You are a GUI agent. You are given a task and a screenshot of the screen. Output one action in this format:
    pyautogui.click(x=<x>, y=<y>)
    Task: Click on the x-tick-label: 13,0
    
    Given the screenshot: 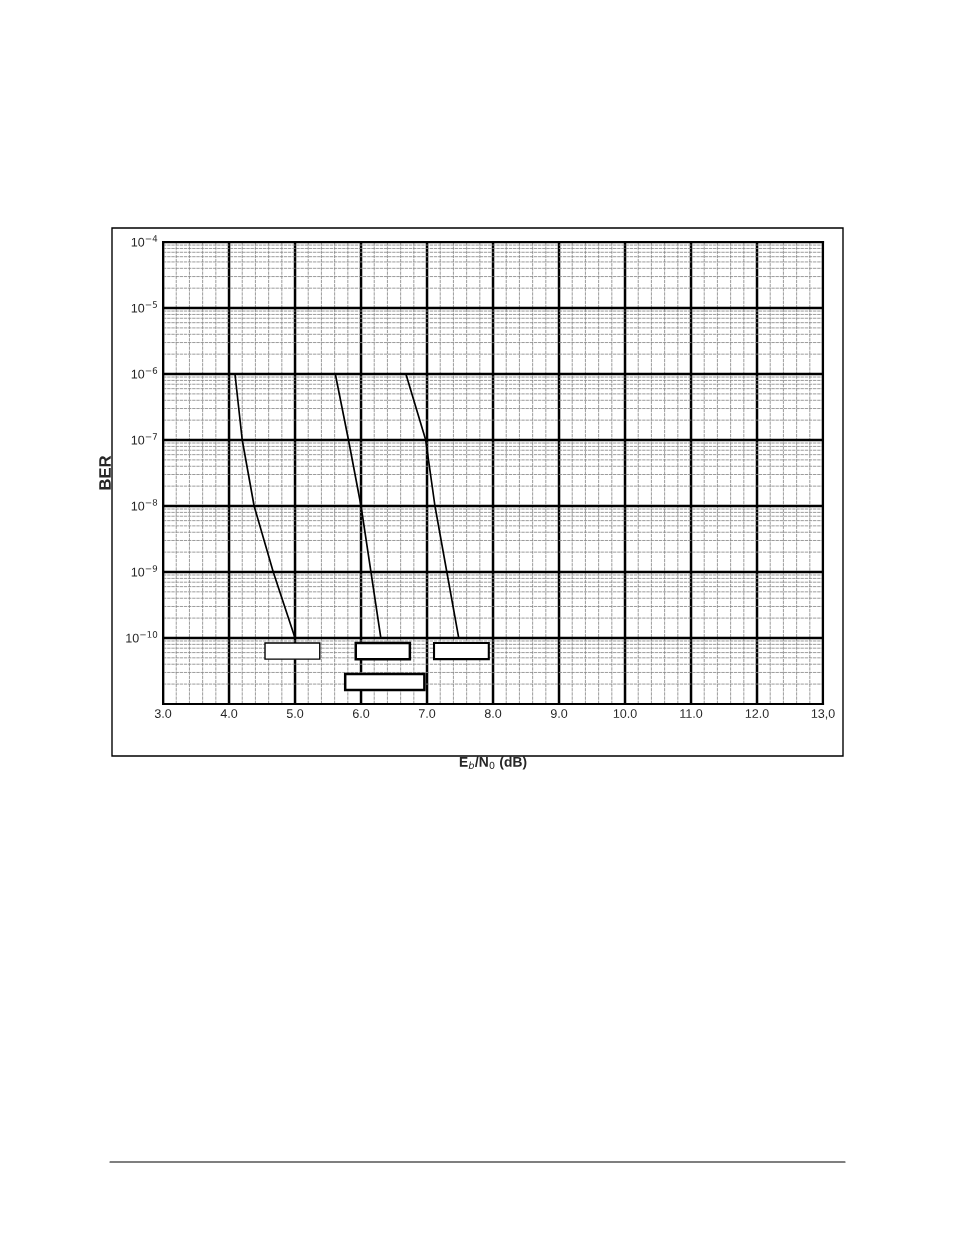 What is the action you would take?
    pyautogui.click(x=823, y=714)
    